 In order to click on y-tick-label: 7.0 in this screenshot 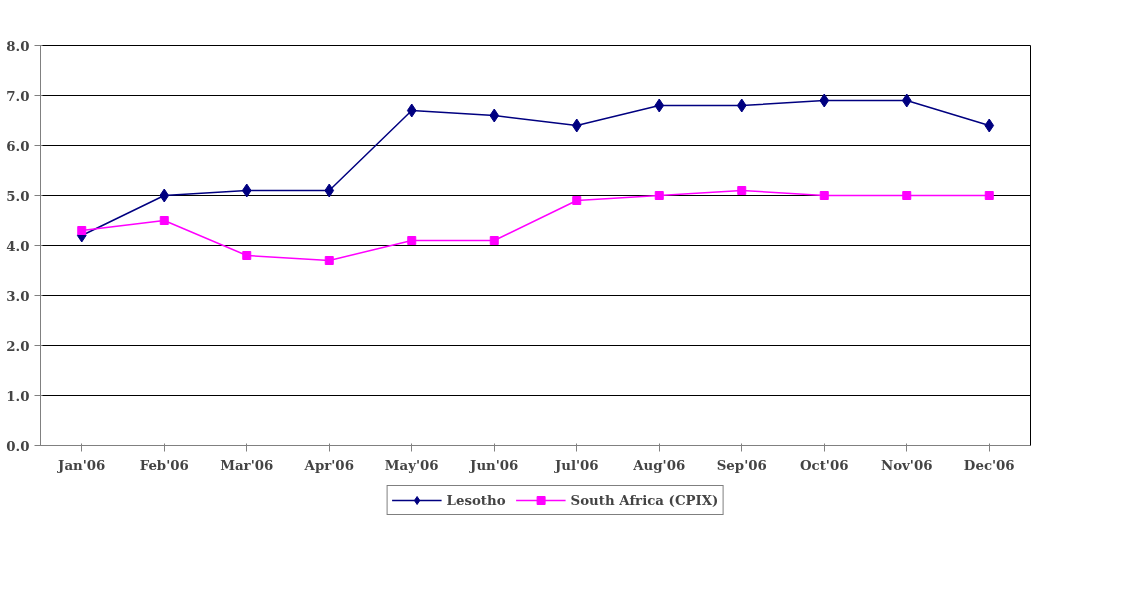, I will do `click(18, 95)`.